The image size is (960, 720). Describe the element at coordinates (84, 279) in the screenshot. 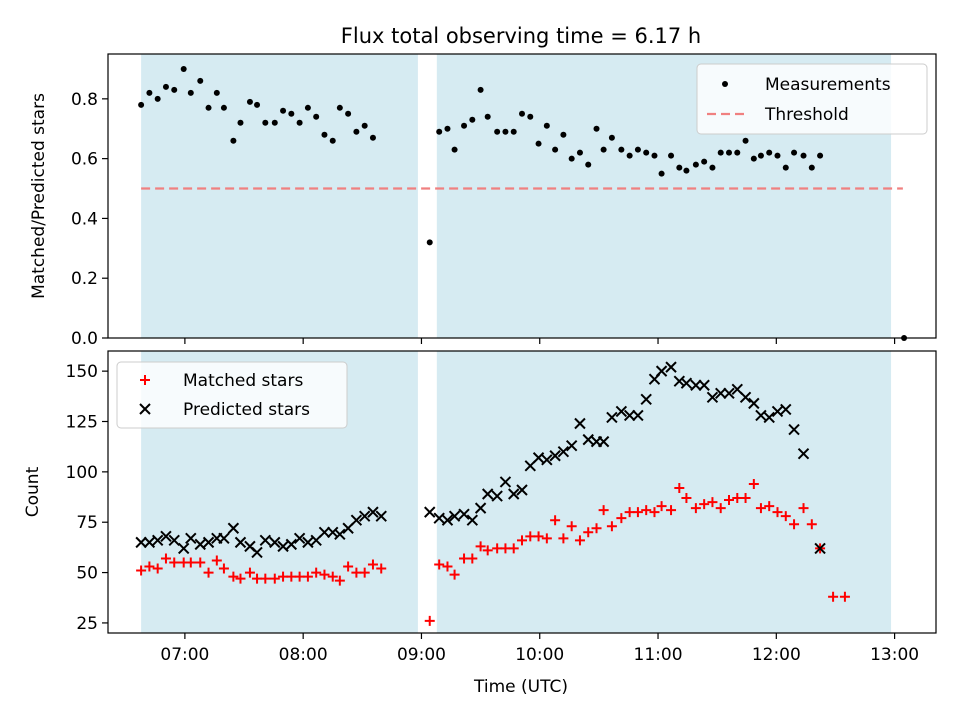

I see `y-tick-label: 0.2` at that location.